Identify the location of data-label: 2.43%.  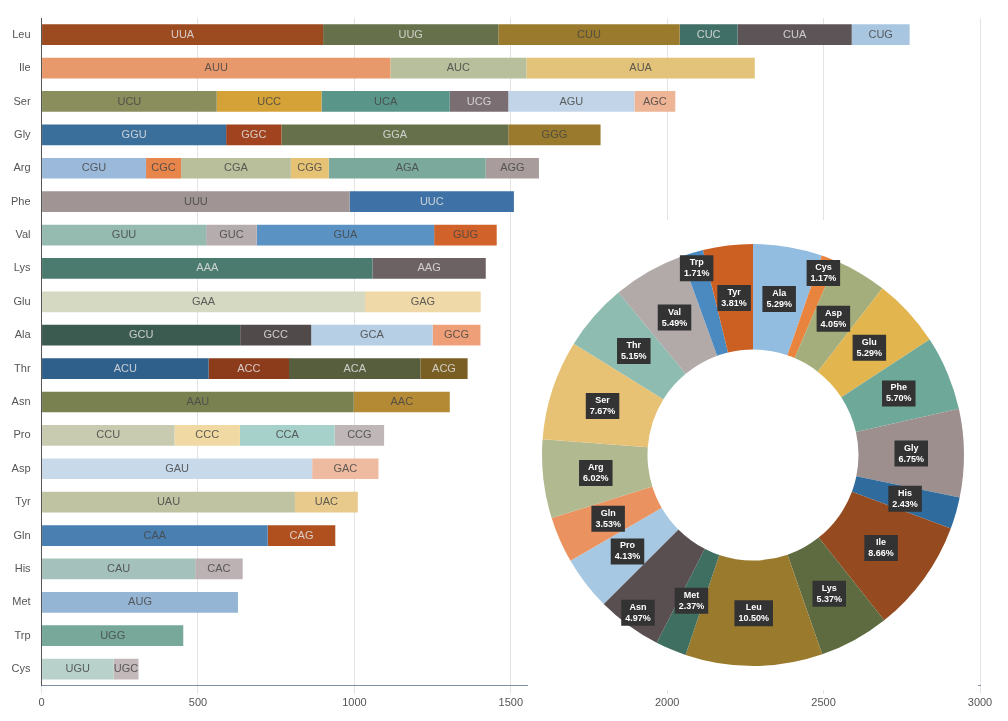
(905, 503).